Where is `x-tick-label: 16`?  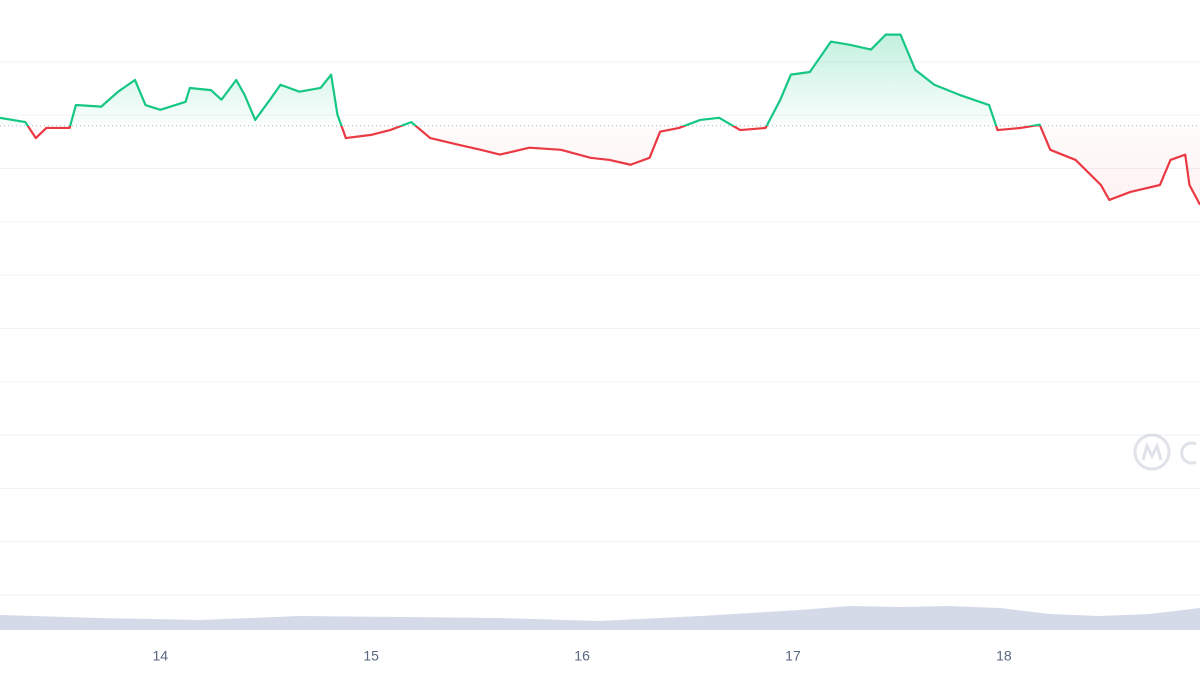 x-tick-label: 16 is located at coordinates (582, 656).